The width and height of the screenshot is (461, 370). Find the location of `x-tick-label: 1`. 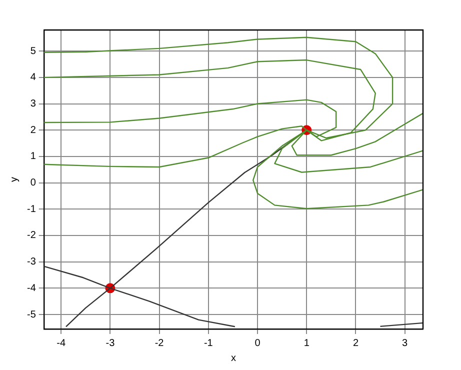

x-tick-label: 1 is located at coordinates (307, 343).